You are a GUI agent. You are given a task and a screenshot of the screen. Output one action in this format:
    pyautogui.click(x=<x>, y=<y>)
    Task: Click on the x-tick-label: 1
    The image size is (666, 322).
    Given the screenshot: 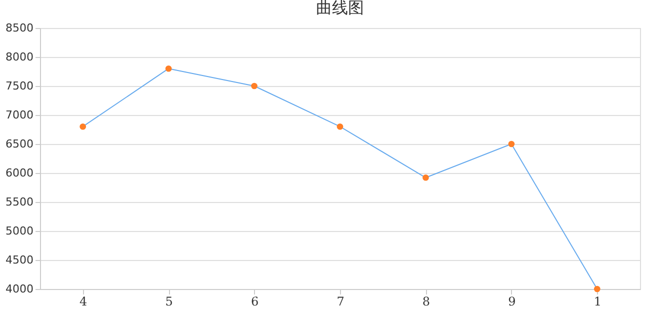 What is the action you would take?
    pyautogui.click(x=598, y=301)
    